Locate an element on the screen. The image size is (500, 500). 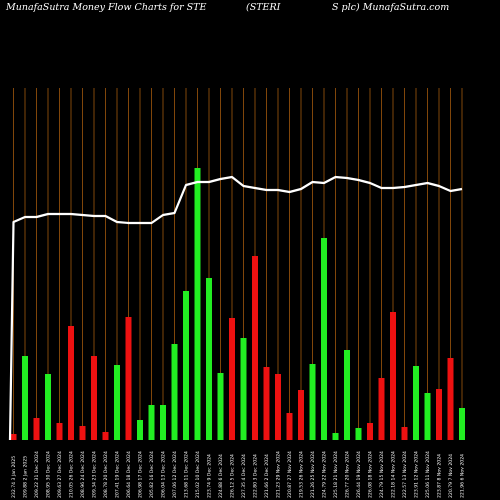
x-tick-label: 209.22 31 Dec 2024 is located at coordinates (37, 474).